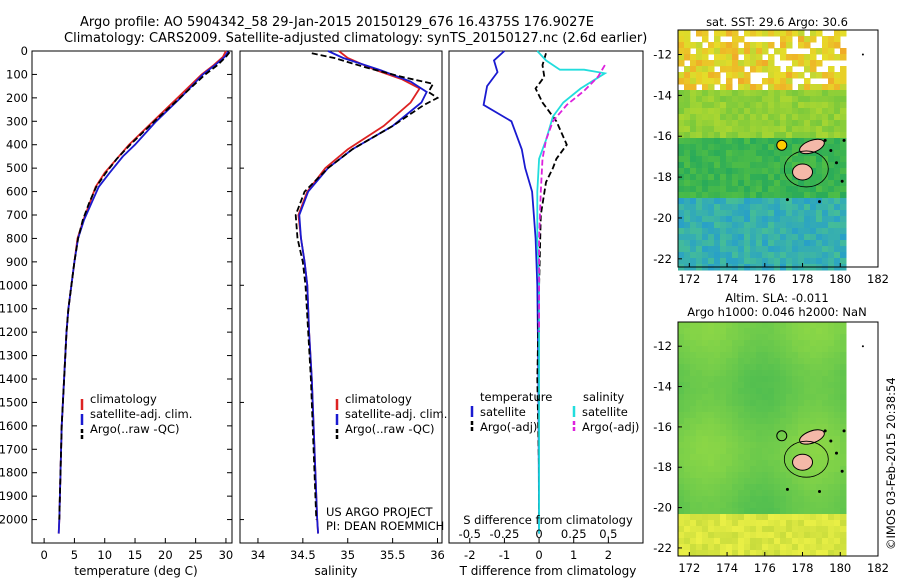  What do you see at coordinates (840, 568) in the screenshot?
I see `longitude-tick-label: 180` at bounding box center [840, 568].